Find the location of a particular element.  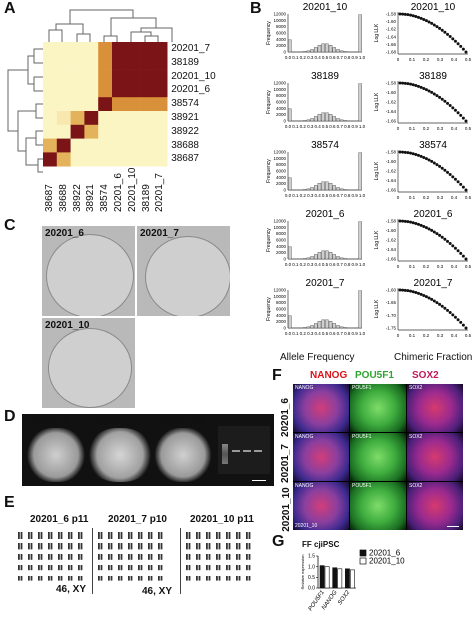

chimeric-ylabel: Log LLK is located at coordinates (377, 239).